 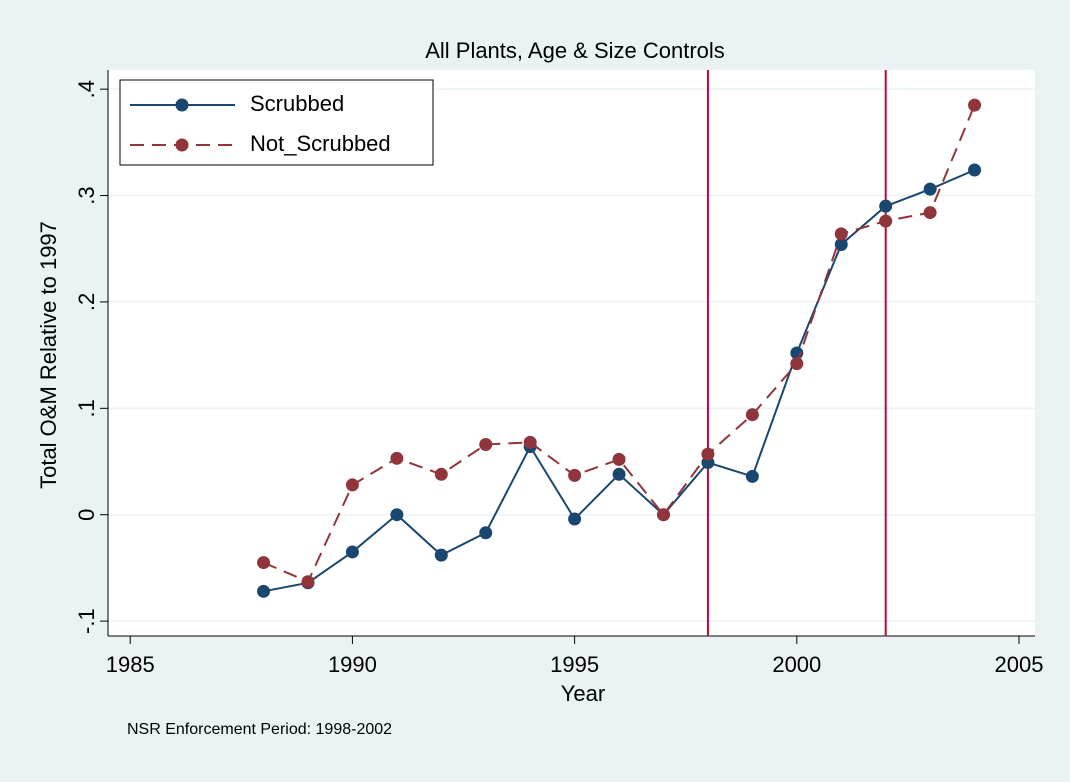 I want to click on chart-title: All Plants, Age & Size Controls, so click(x=575, y=50).